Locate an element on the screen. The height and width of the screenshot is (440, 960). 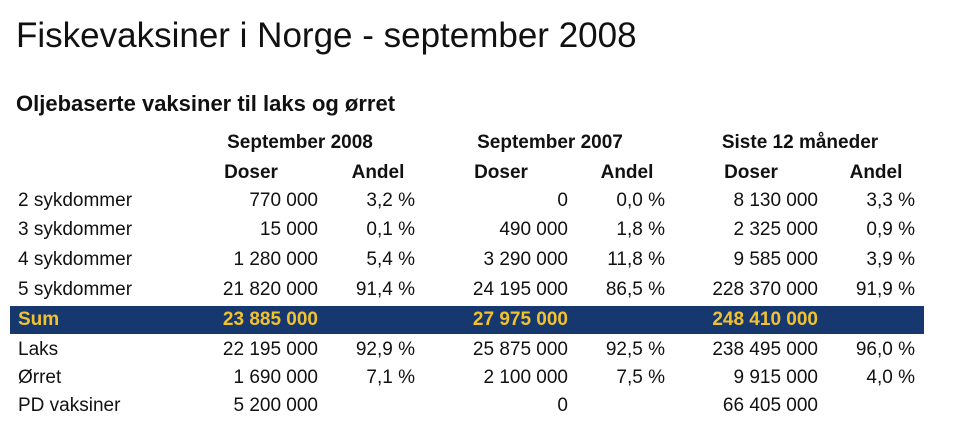
table-cell: 5 200 000 is located at coordinates (275, 405).